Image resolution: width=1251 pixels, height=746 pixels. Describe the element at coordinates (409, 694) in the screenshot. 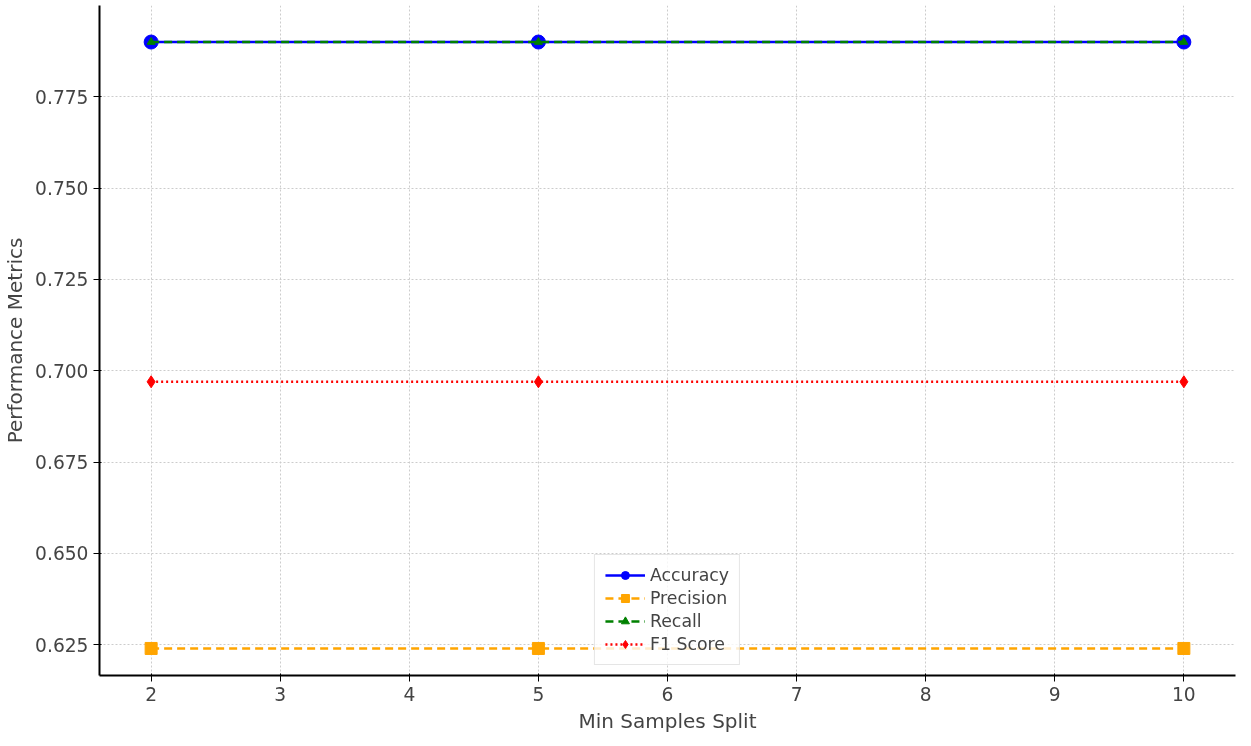

I see `x-tick-label: 4` at that location.